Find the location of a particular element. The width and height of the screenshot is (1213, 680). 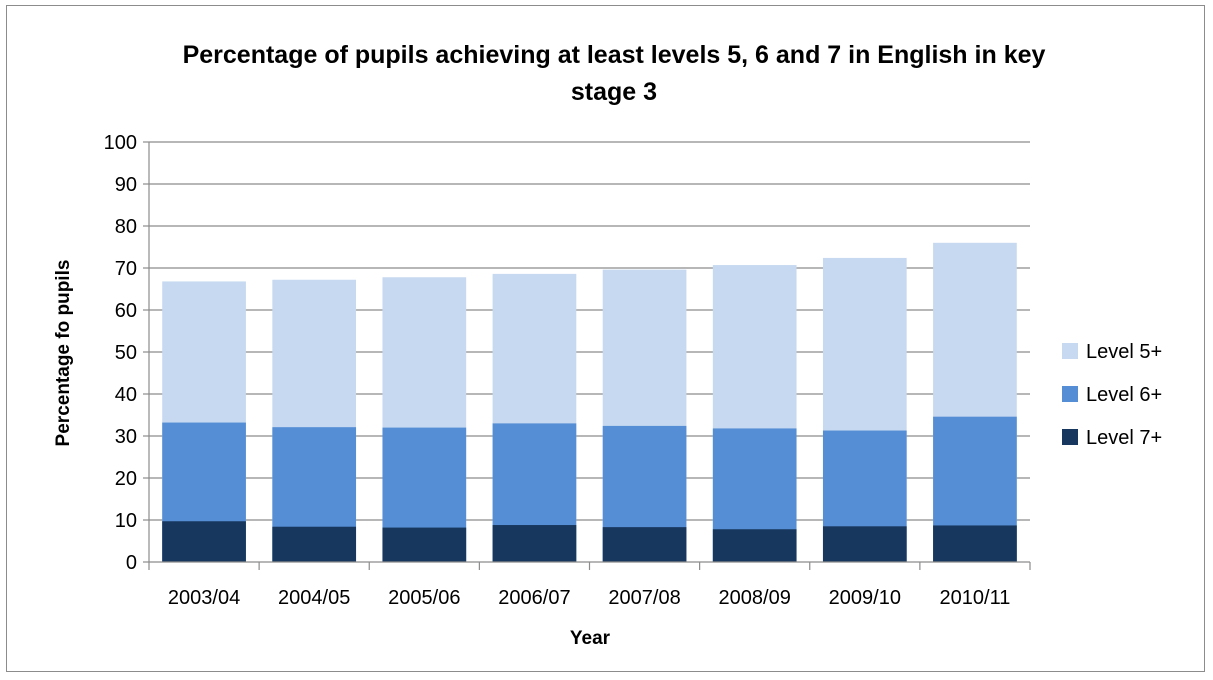

chart-title-line-2: stage 3 is located at coordinates (614, 92).